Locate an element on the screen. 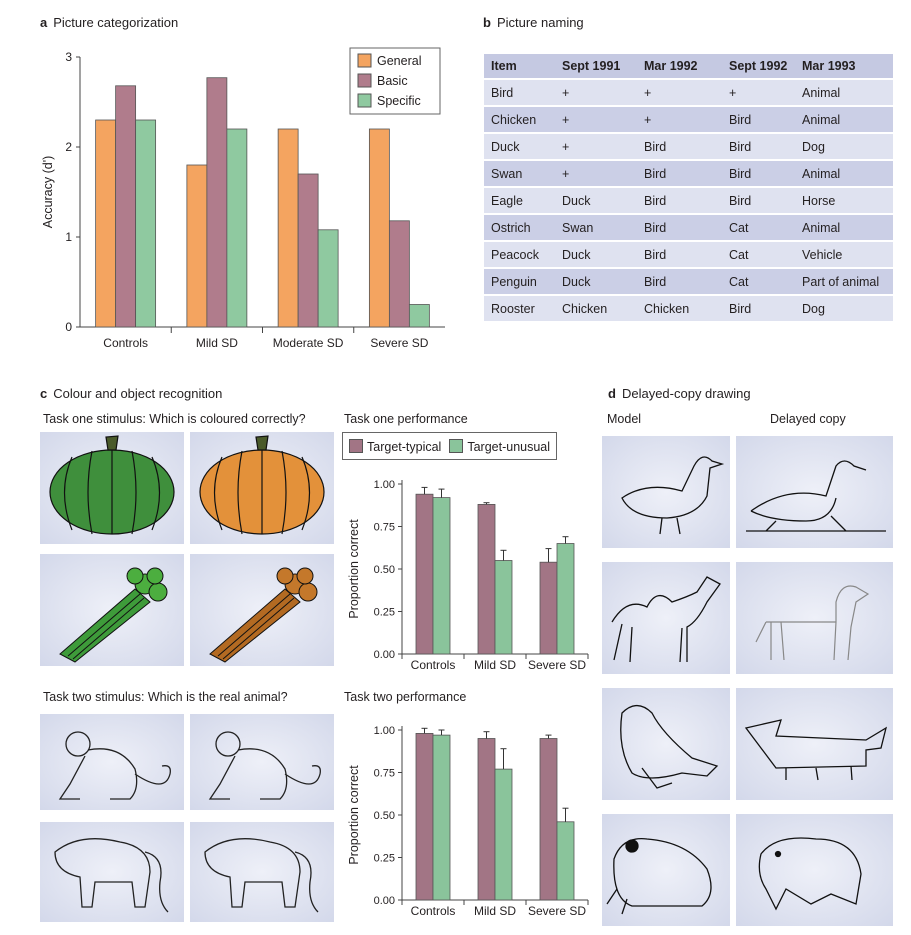 Image resolution: width=911 pixels, height=935 pixels. frog-model-icon is located at coordinates (659, 876).